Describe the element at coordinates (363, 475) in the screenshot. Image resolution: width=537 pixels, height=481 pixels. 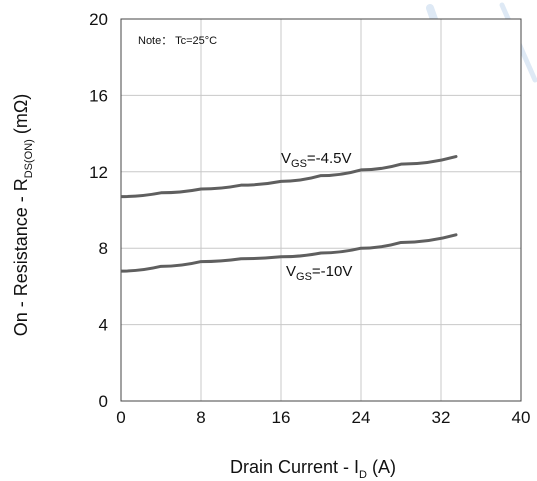
I see `x-axis-title-sub: D` at that location.